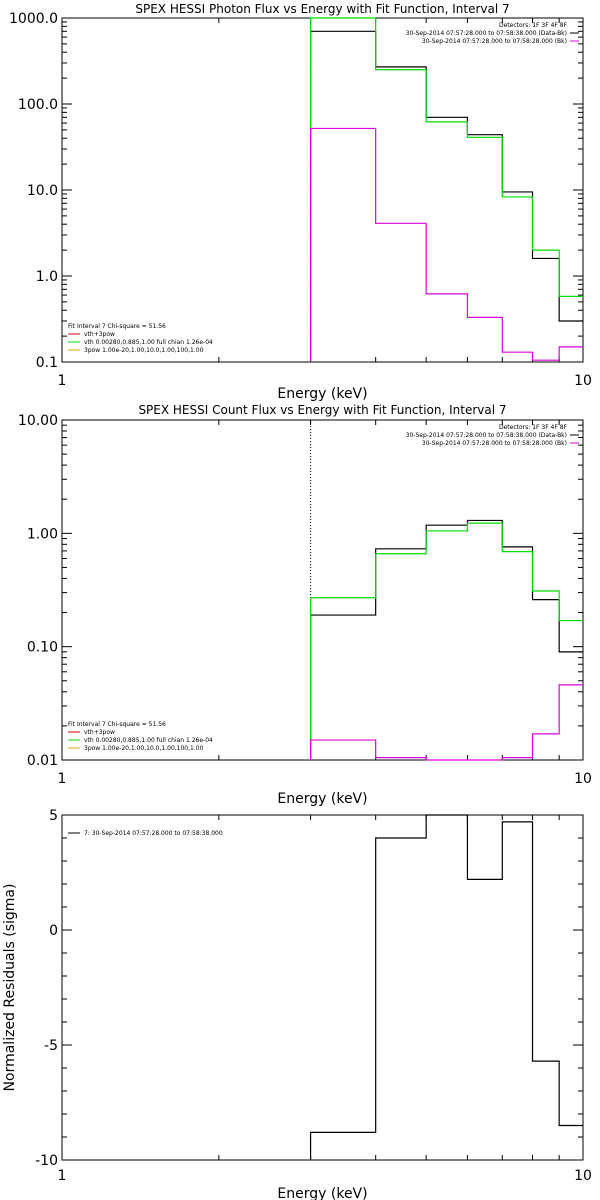 This screenshot has width=600, height=1200. What do you see at coordinates (10, 988) in the screenshot?
I see `y-axis-label: Normalized Residuals (sigma)` at bounding box center [10, 988].